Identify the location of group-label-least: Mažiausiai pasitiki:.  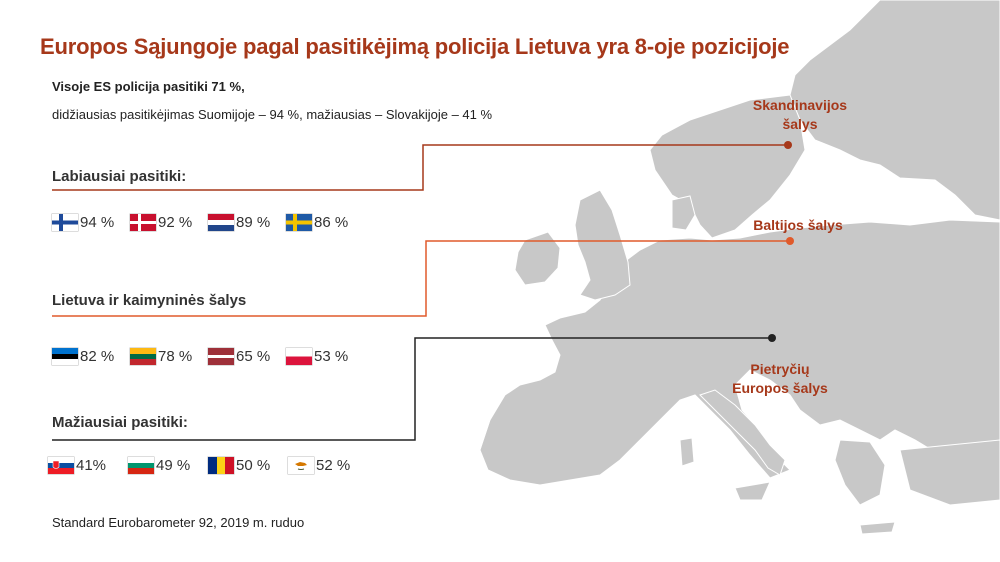
(120, 422).